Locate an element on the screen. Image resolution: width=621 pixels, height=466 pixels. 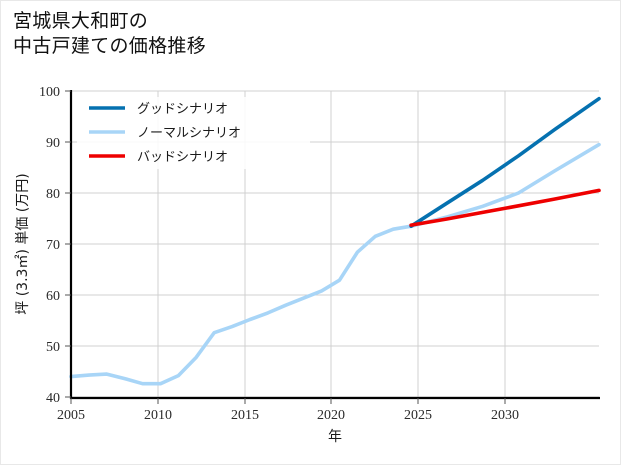
chart-title: 宮城県大和町の 中古戸建ての価格推移 is located at coordinates (110, 33).